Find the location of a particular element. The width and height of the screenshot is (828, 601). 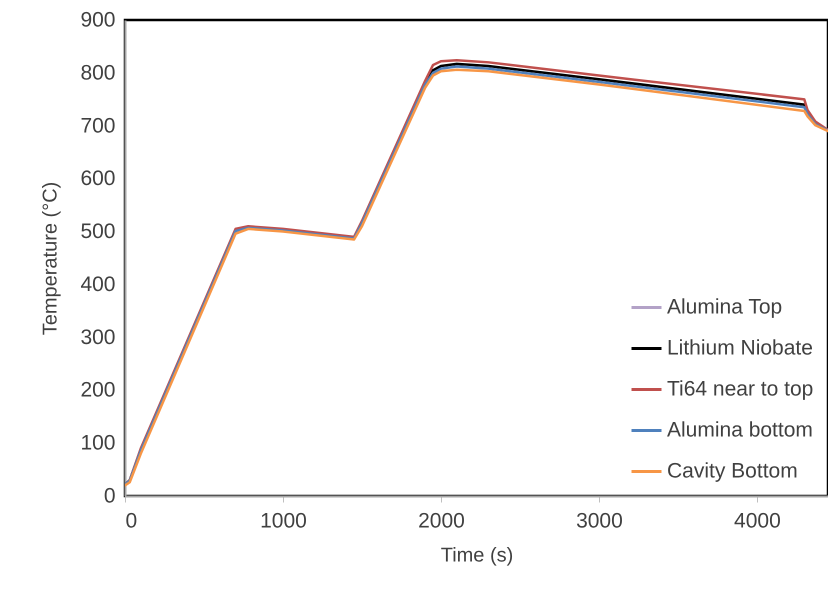

y-tick-label: 400 is located at coordinates (98, 284).